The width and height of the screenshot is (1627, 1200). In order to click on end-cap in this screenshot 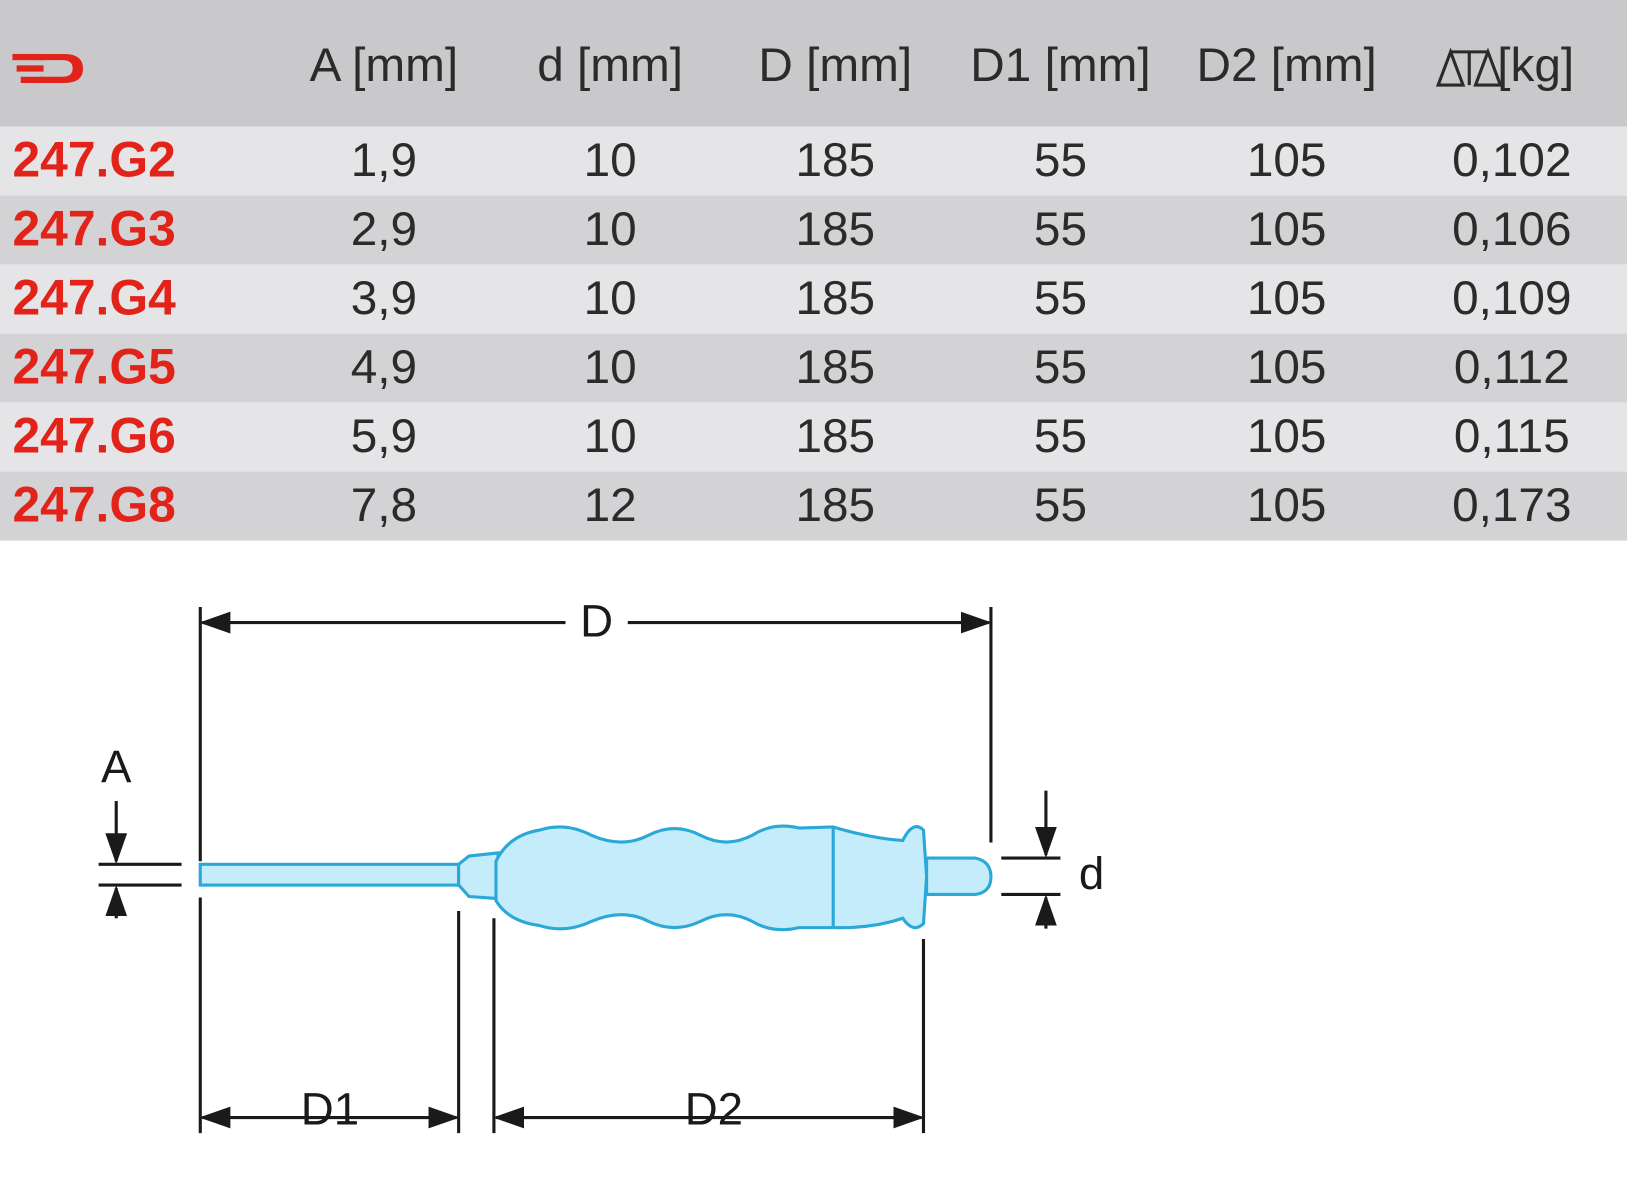, I will do `click(959, 876)`.